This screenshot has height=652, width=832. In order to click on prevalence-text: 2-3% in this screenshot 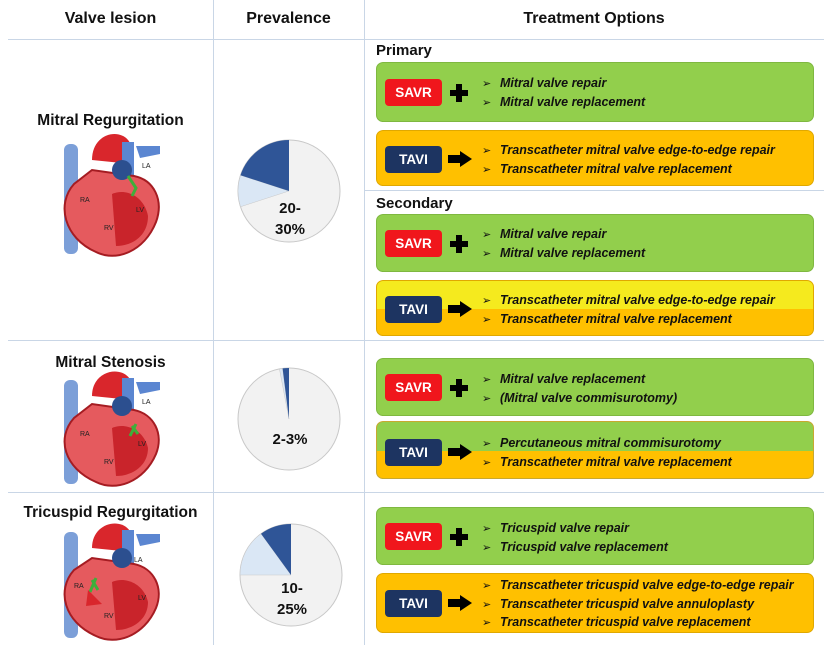, I will do `click(290, 439)`.